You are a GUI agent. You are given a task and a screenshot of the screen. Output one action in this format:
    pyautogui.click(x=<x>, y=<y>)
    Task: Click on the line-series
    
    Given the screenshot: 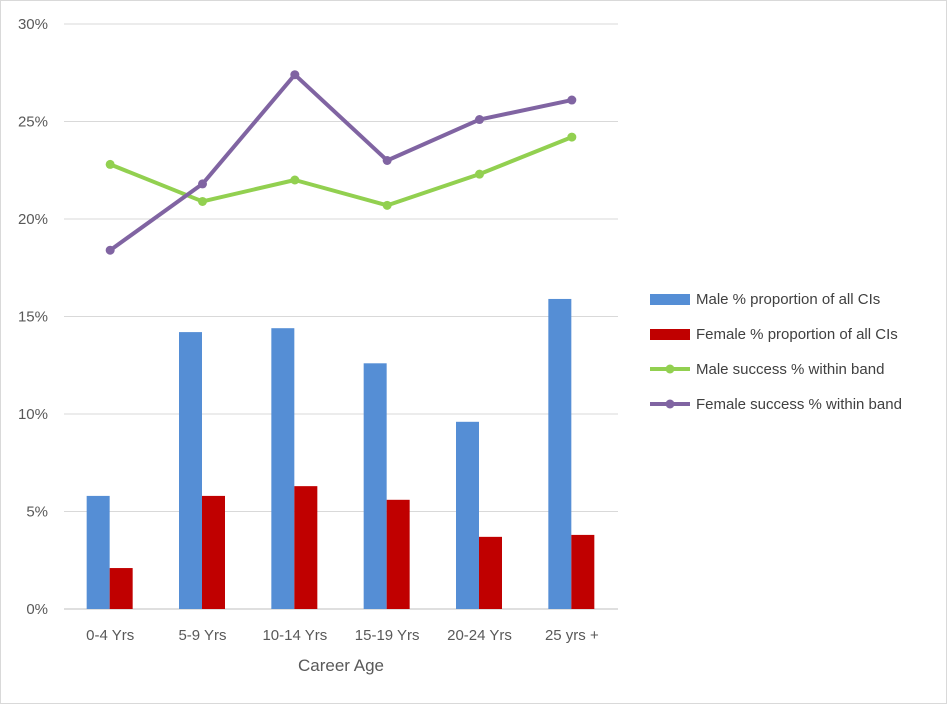 What is the action you would take?
    pyautogui.click(x=341, y=162)
    